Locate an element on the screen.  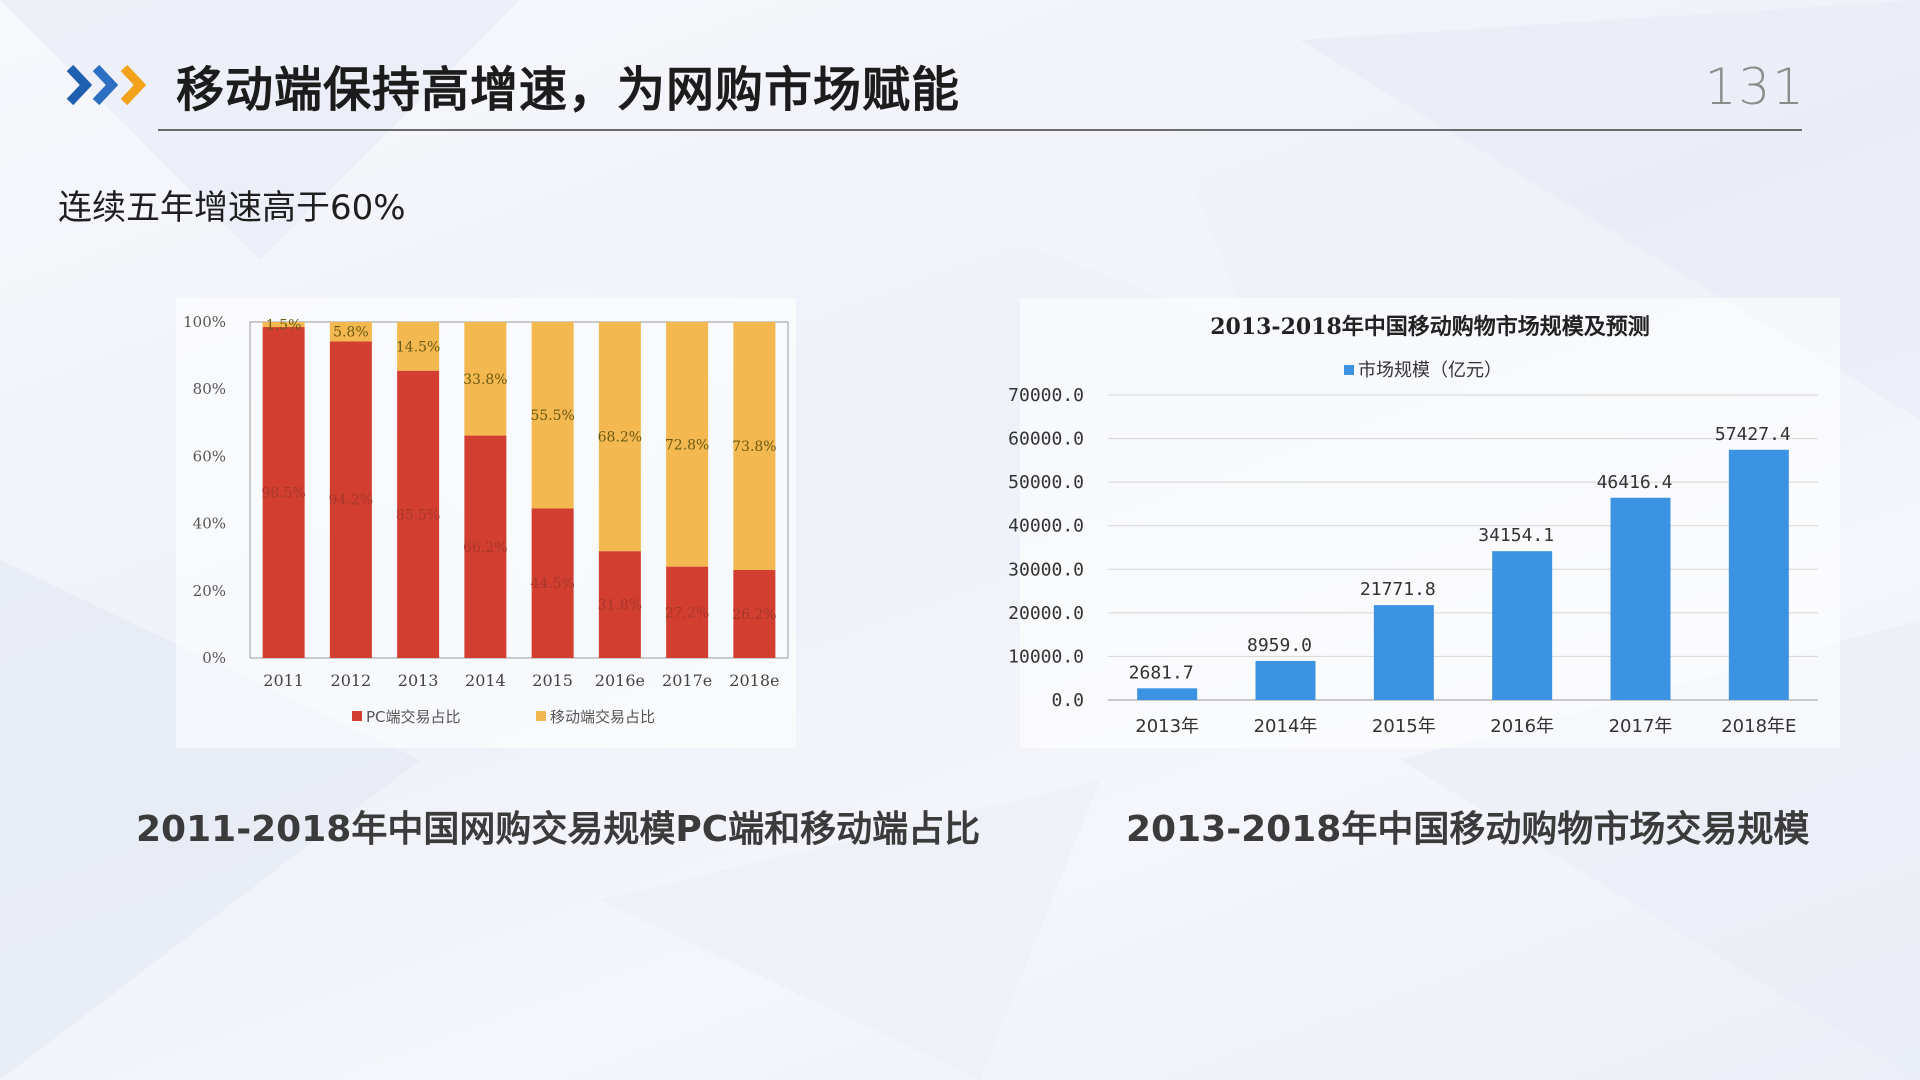
pc-share-label: 27.2% is located at coordinates (687, 613).